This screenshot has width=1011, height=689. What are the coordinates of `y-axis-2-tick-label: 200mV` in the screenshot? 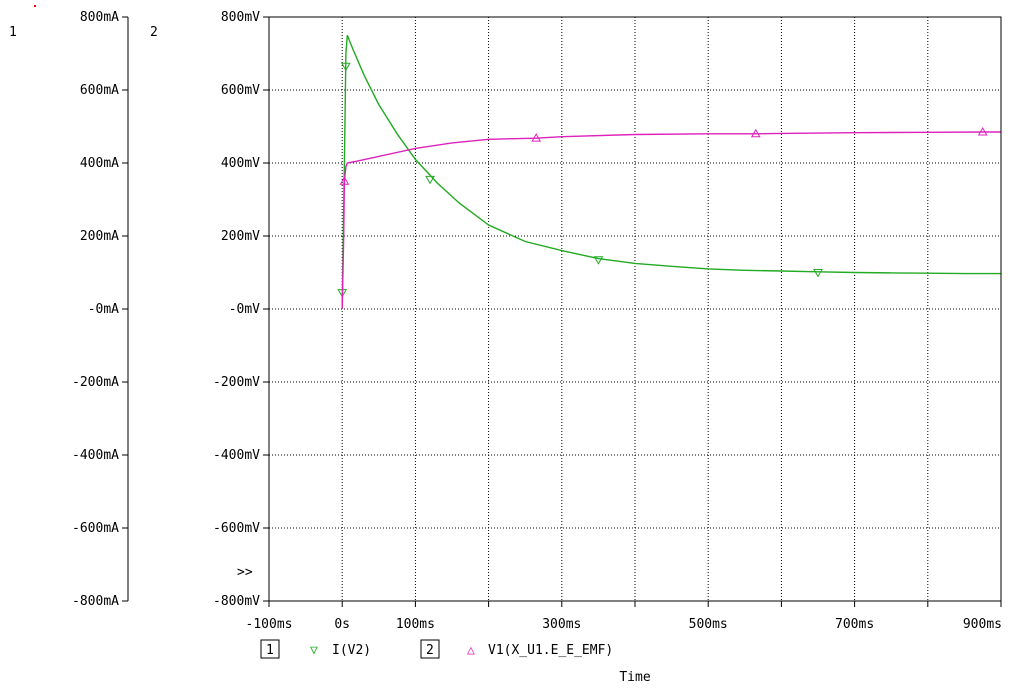 It's located at (240, 236).